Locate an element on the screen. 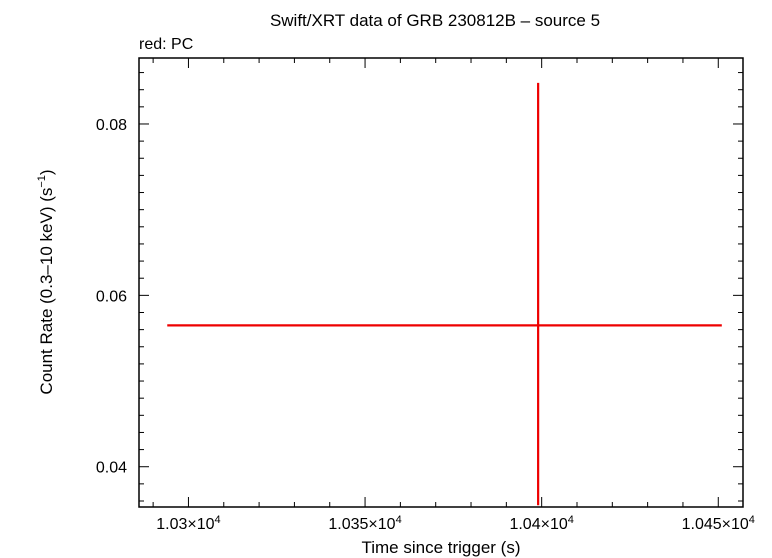 The height and width of the screenshot is (558, 772). y-tick-label: 0.06 is located at coordinates (111, 296).